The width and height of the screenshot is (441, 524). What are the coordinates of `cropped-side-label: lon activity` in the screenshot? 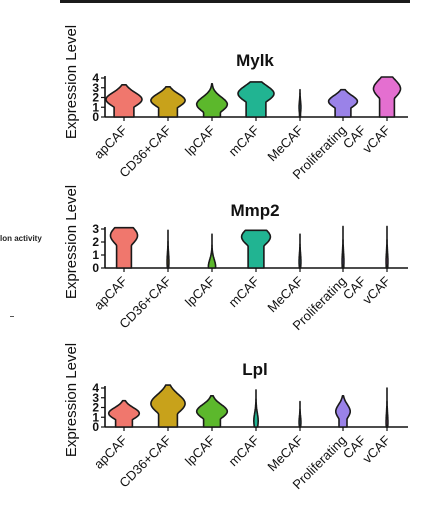 It's located at (21, 238).